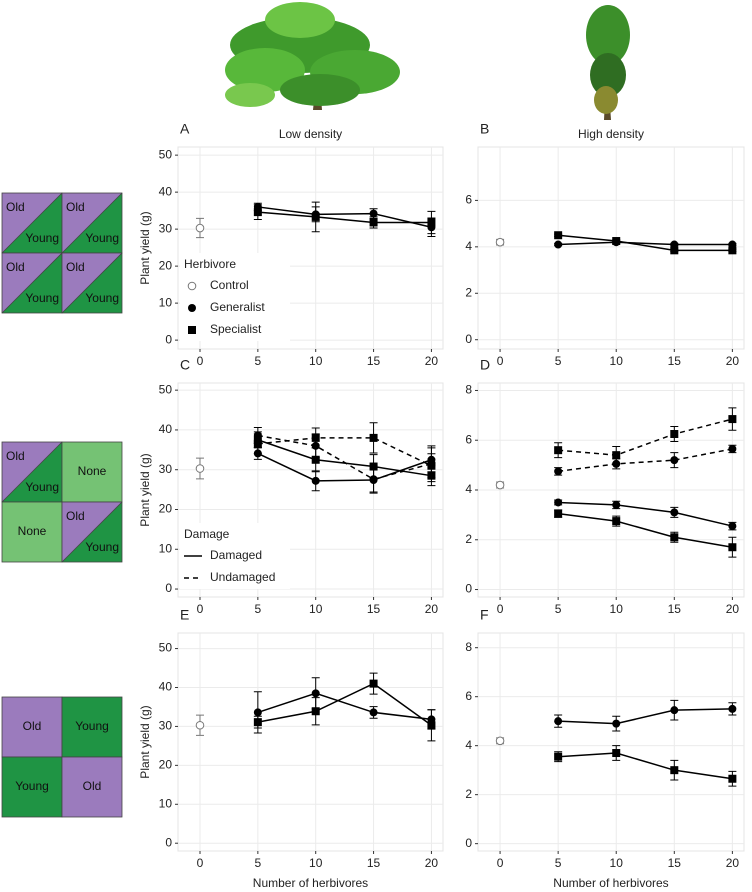 The image size is (752, 892). What do you see at coordinates (236, 329) in the screenshot?
I see `legend-label: Specialist` at bounding box center [236, 329].